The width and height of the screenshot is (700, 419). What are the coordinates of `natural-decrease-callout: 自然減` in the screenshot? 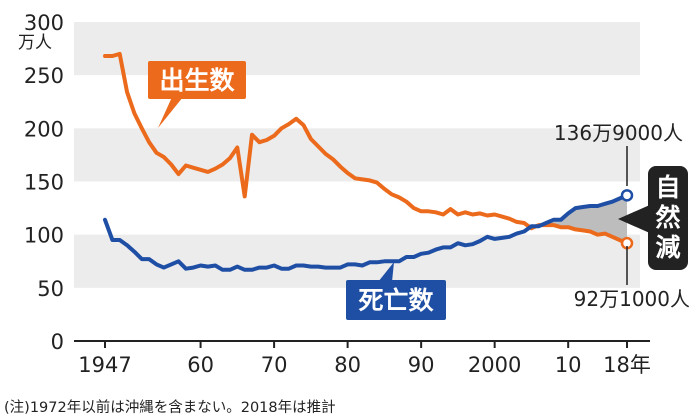 It's located at (653, 218).